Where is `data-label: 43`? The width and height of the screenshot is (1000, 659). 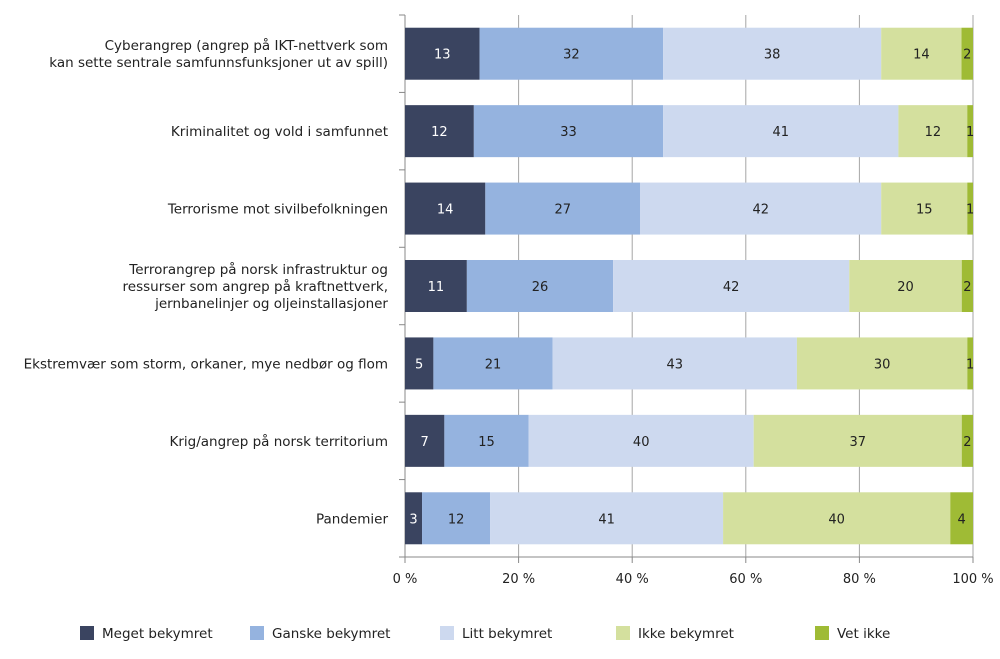
data-label: 43 is located at coordinates (675, 364).